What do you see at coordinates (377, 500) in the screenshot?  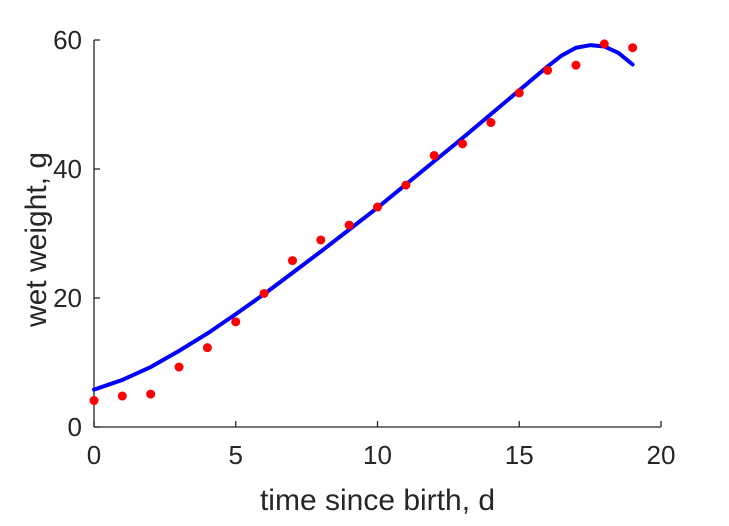 I see `x-axis-label: time since birth, d` at bounding box center [377, 500].